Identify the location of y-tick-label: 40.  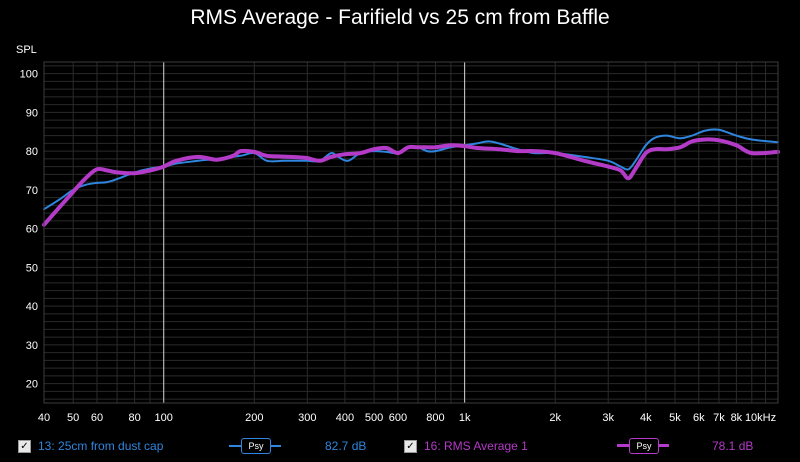
(32, 307).